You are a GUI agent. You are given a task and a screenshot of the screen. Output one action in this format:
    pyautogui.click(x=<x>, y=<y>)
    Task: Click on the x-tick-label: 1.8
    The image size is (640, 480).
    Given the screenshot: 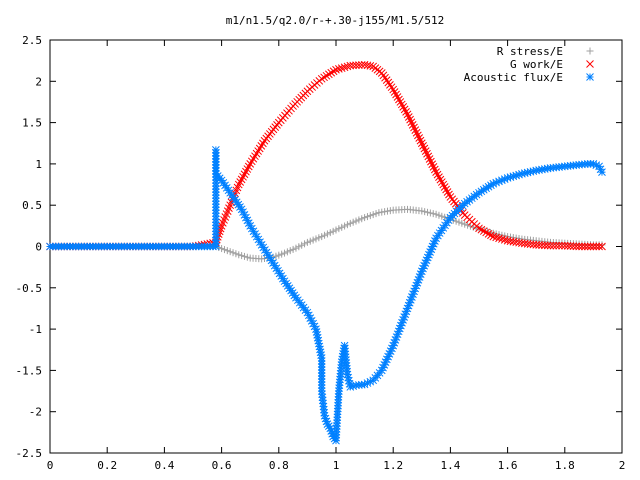 What is the action you would take?
    pyautogui.click(x=565, y=465)
    